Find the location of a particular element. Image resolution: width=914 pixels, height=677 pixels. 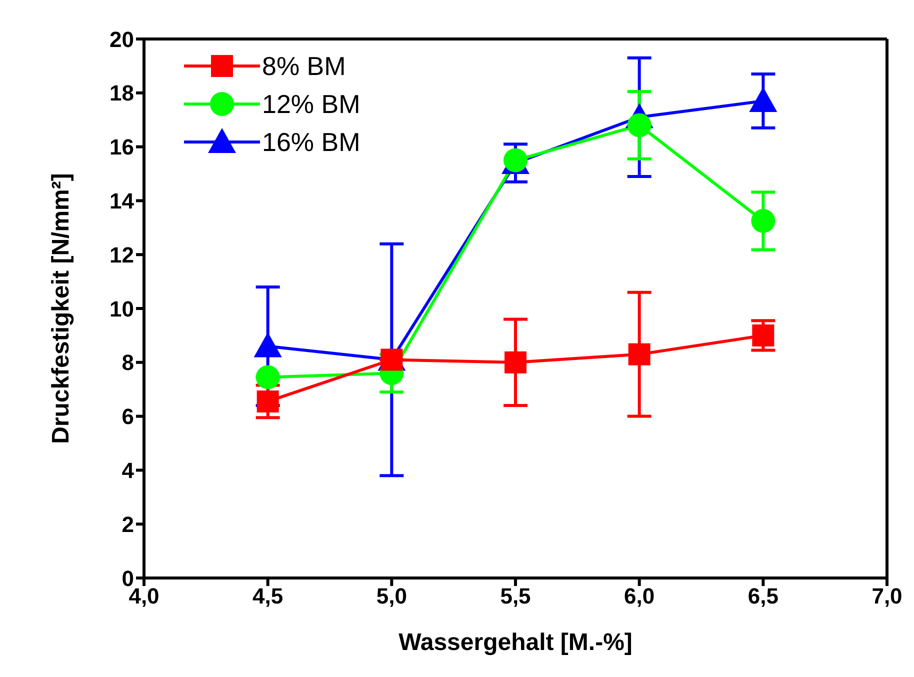

y-tick-label: 8 is located at coordinates (128, 363).